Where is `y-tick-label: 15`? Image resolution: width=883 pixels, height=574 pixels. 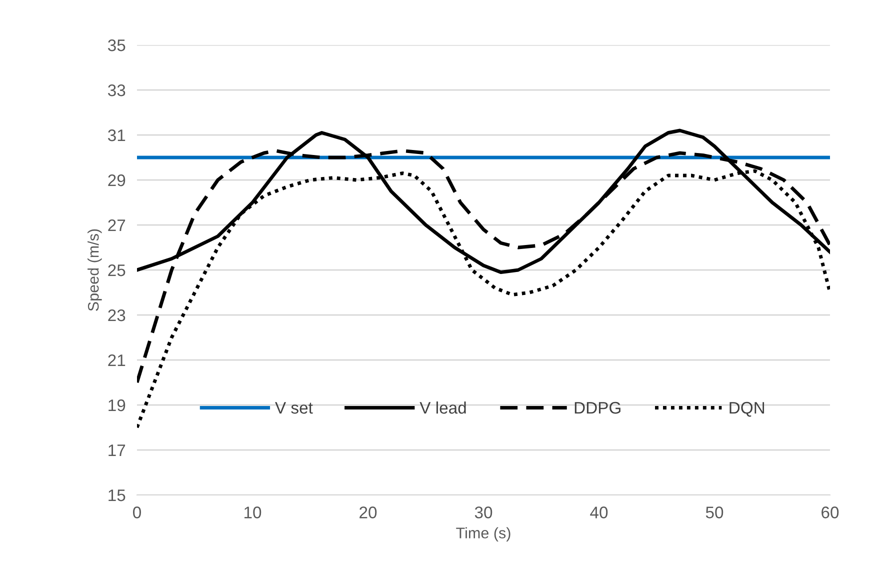 y-tick-label: 15 is located at coordinates (117, 496).